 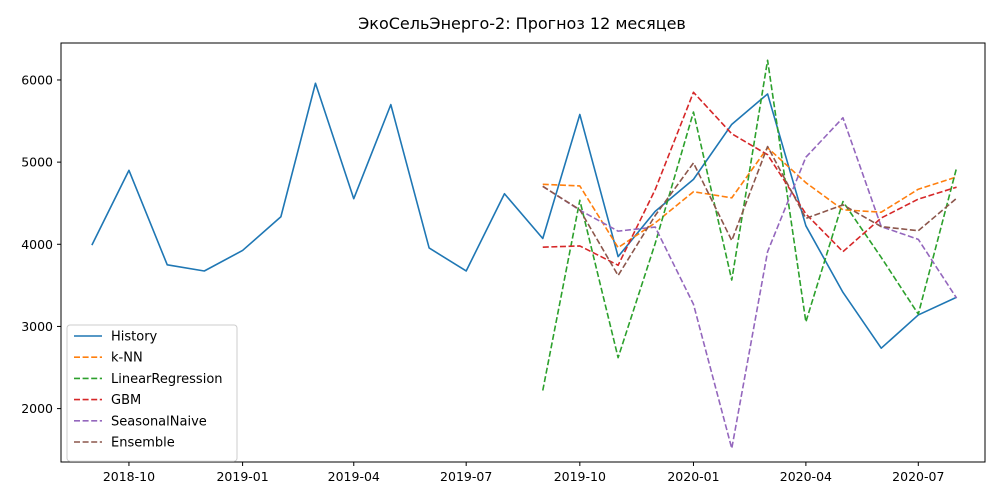 I want to click on x-tick-label: 2019-04, so click(x=354, y=476).